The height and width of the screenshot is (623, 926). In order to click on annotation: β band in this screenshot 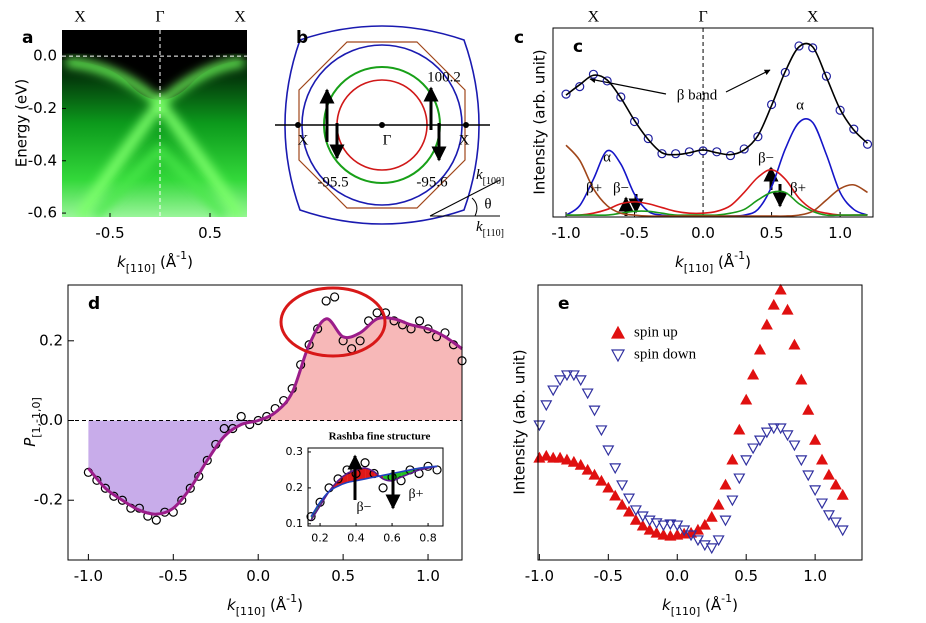, I will do `click(697, 95)`.